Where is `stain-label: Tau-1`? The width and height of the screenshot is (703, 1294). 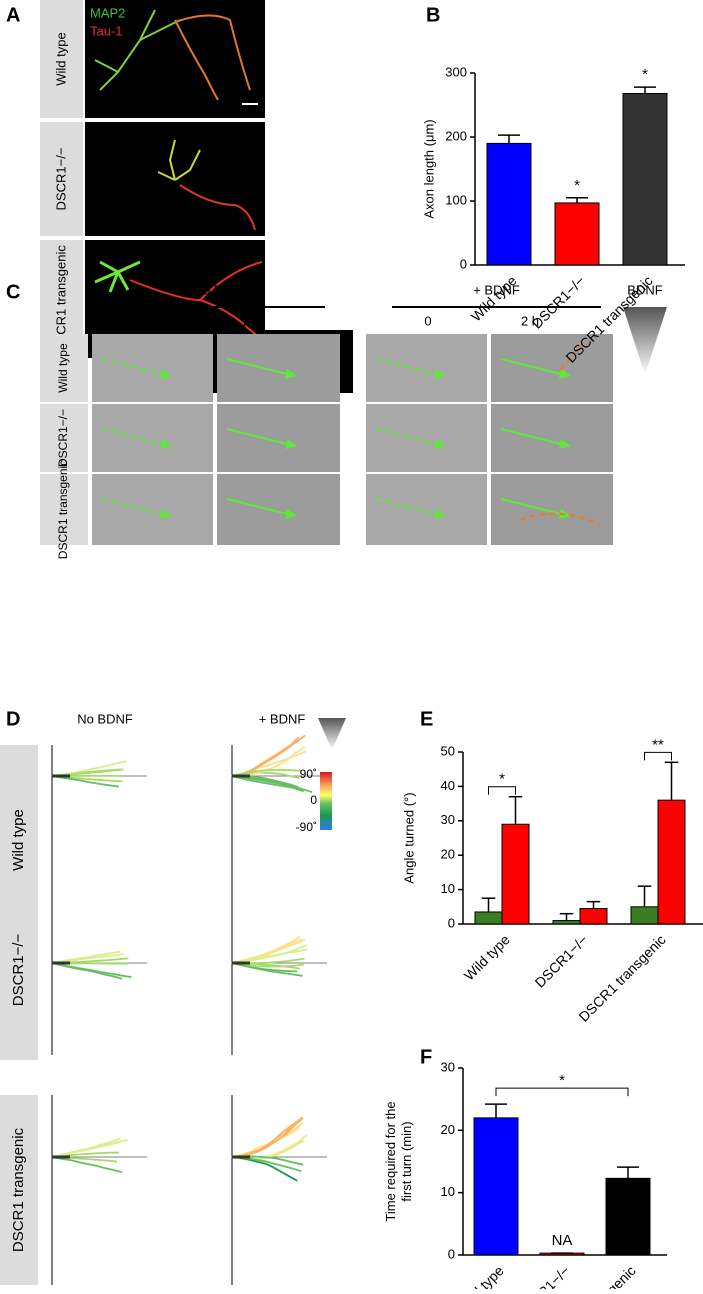
stain-label: Tau-1 is located at coordinates (106, 30).